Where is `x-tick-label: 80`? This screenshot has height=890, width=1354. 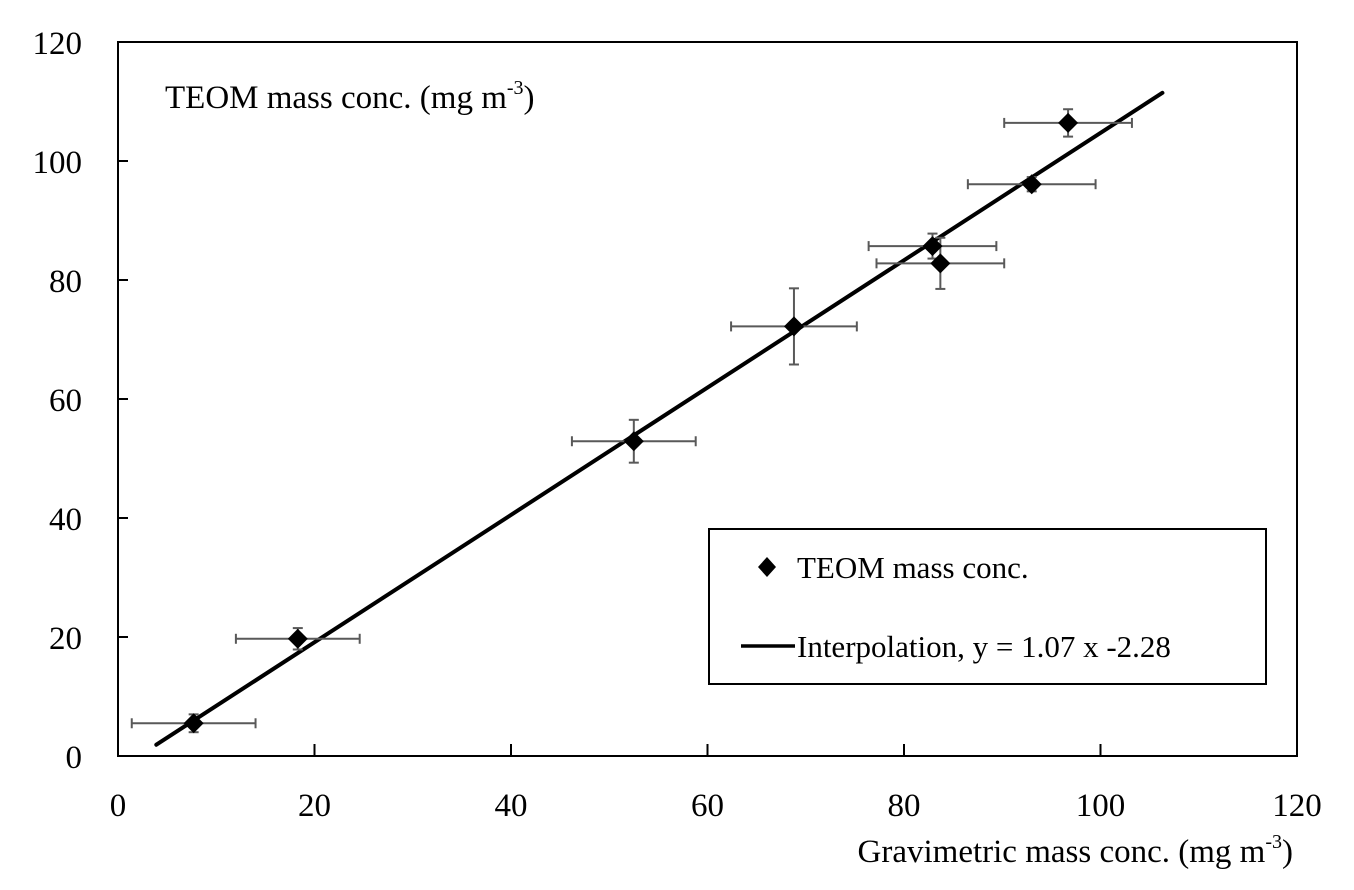
x-tick-label: 80 is located at coordinates (904, 806).